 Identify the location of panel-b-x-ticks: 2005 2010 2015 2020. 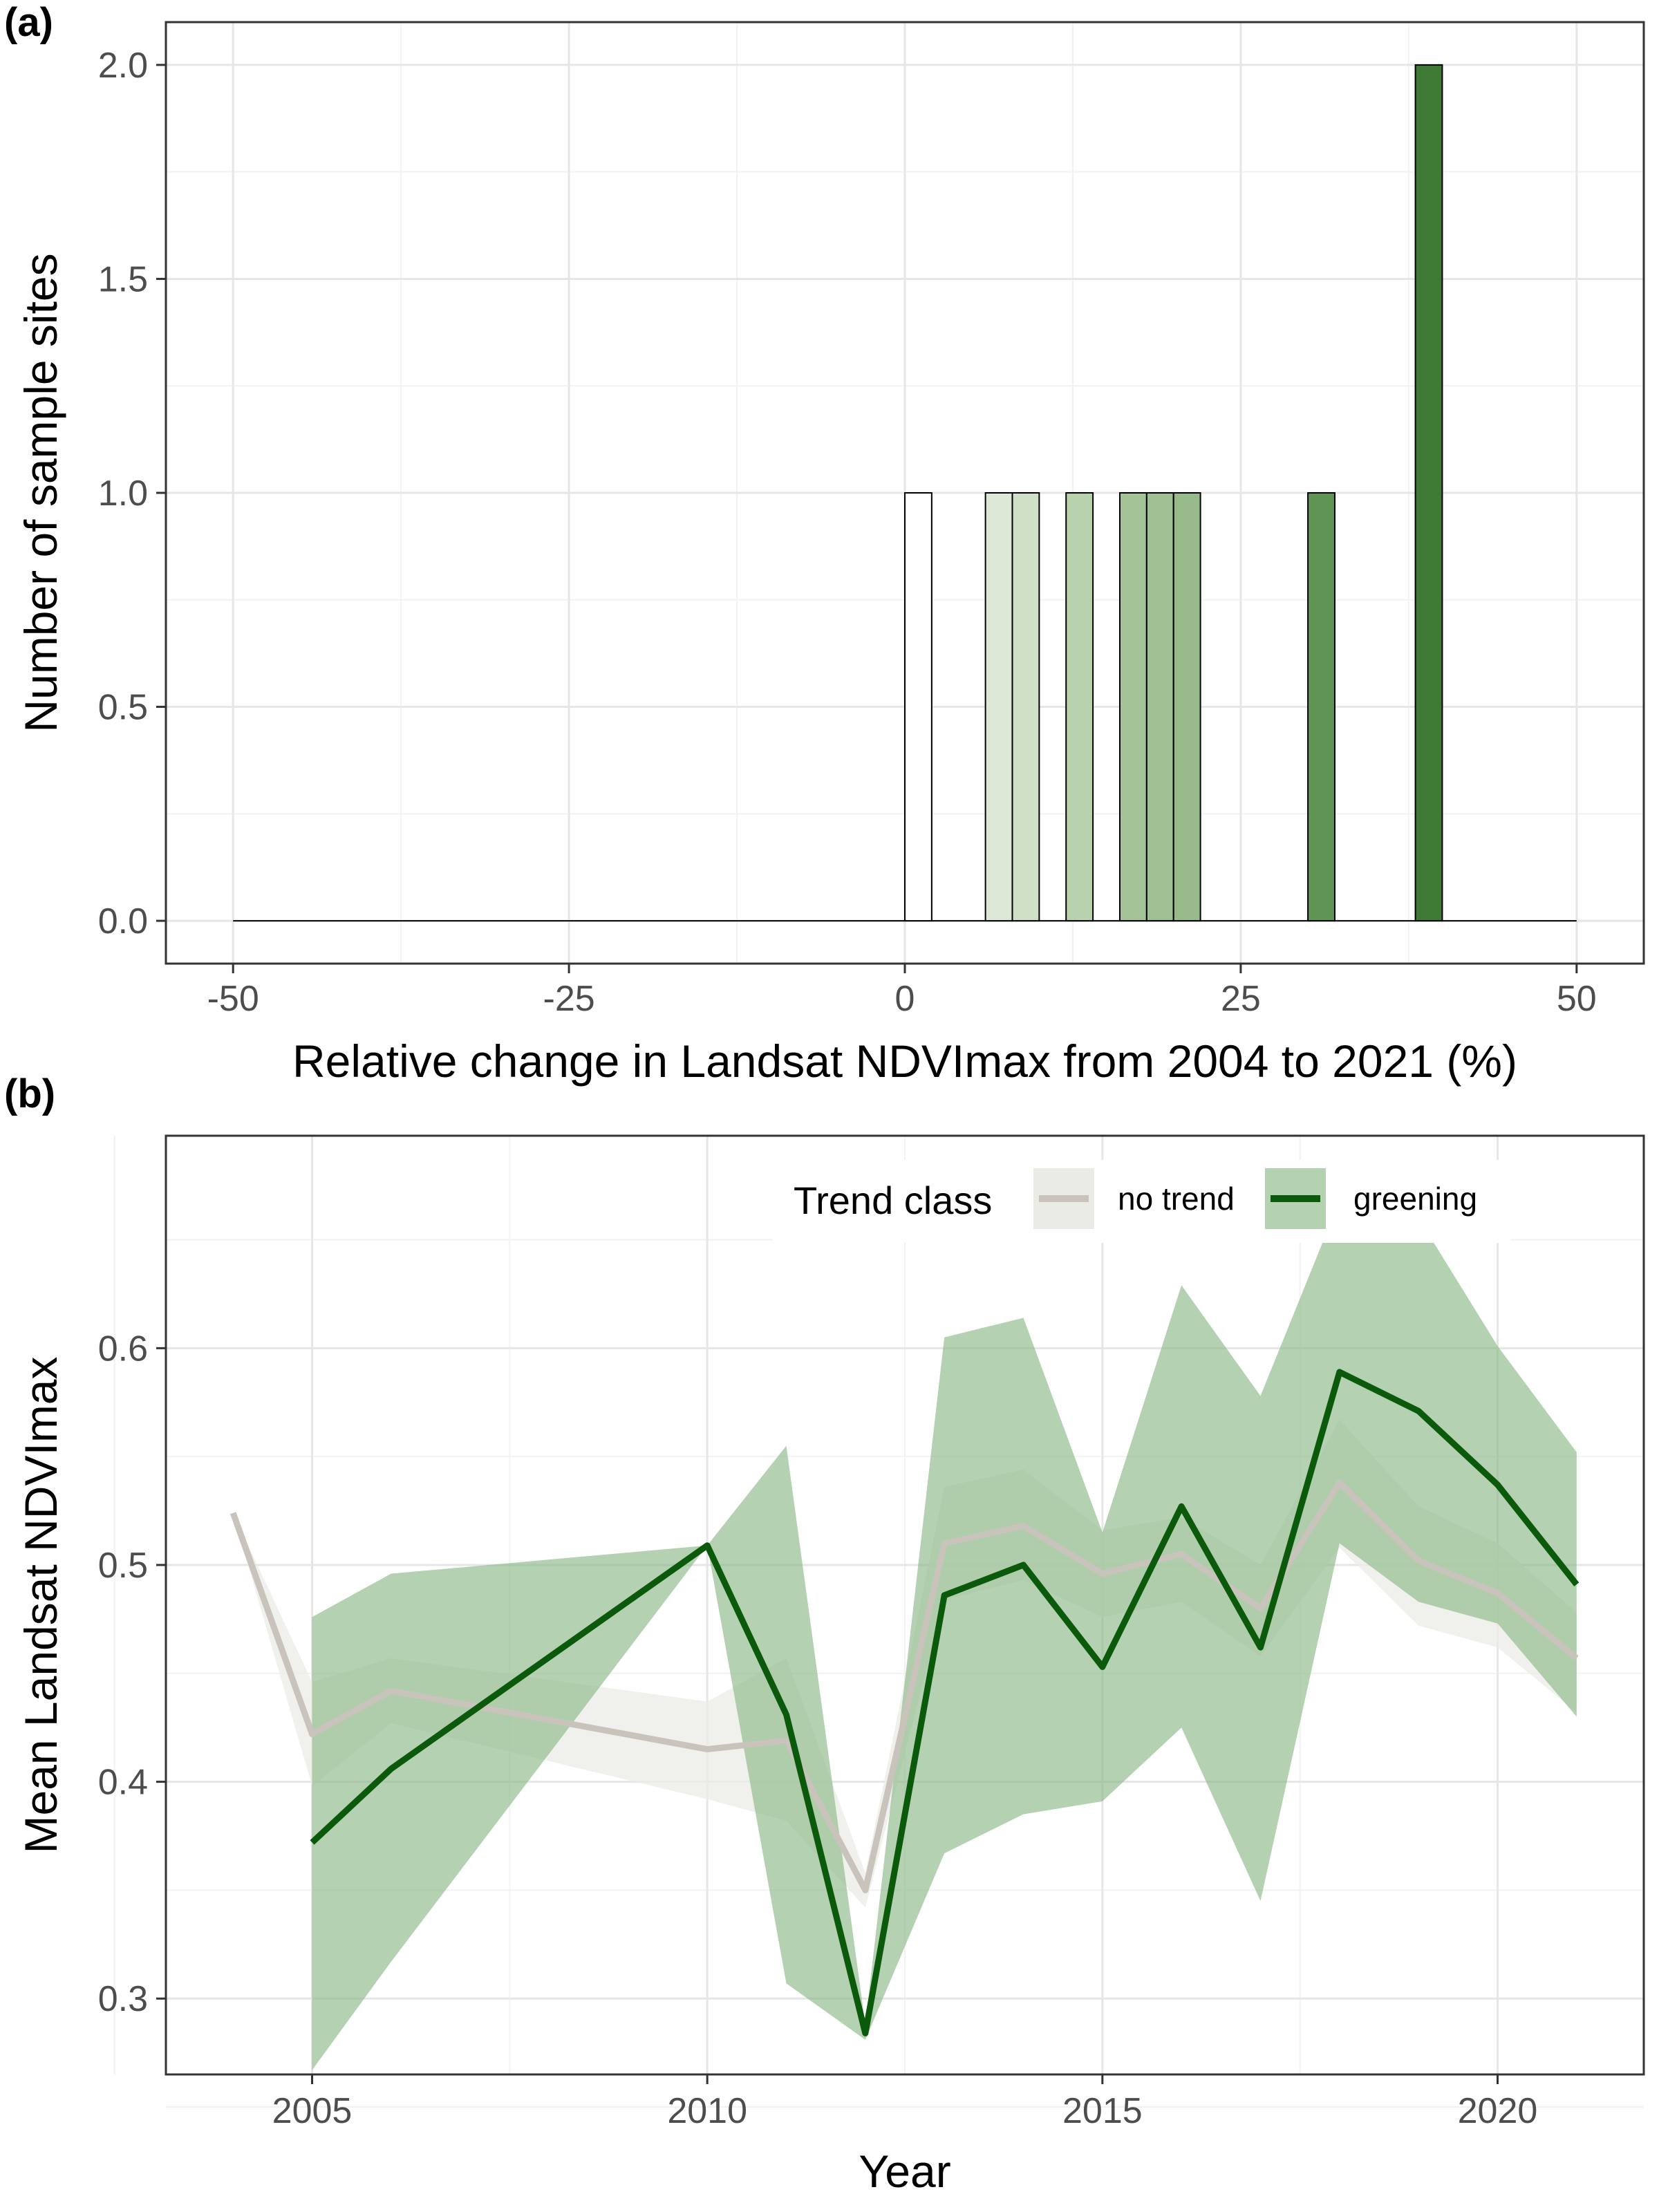
(905, 2102).